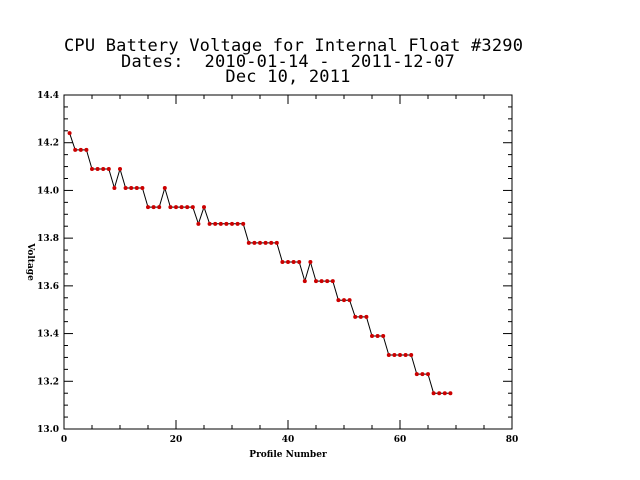 This screenshot has height=480, width=640. Describe the element at coordinates (30, 261) in the screenshot. I see `y-axis-label: Voltage` at that location.